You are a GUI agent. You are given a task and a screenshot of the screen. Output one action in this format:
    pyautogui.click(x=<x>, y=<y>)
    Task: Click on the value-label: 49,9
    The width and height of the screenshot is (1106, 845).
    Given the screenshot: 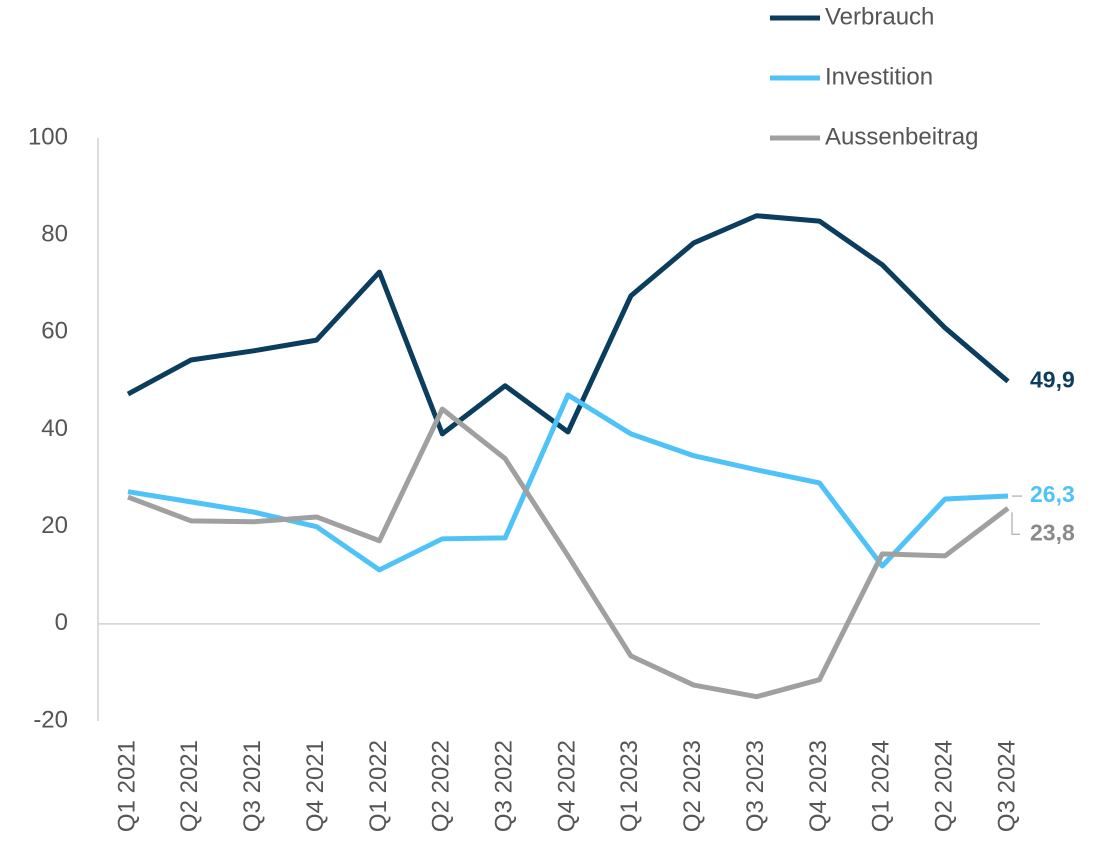 What is the action you would take?
    pyautogui.click(x=1052, y=379)
    